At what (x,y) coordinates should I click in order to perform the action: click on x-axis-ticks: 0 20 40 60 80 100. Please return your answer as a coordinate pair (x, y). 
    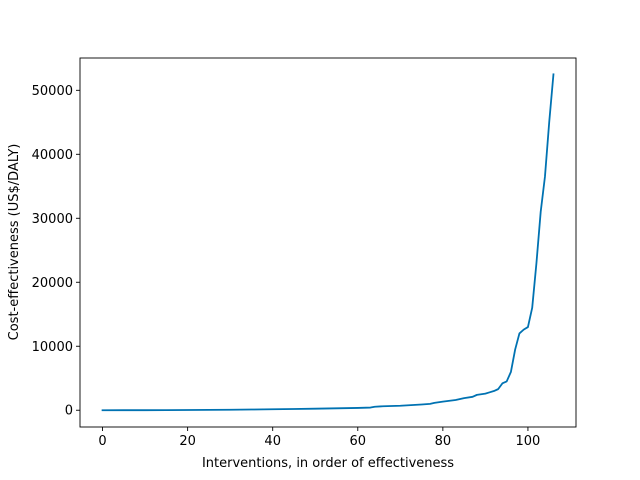
    Looking at the image, I should click on (319, 438).